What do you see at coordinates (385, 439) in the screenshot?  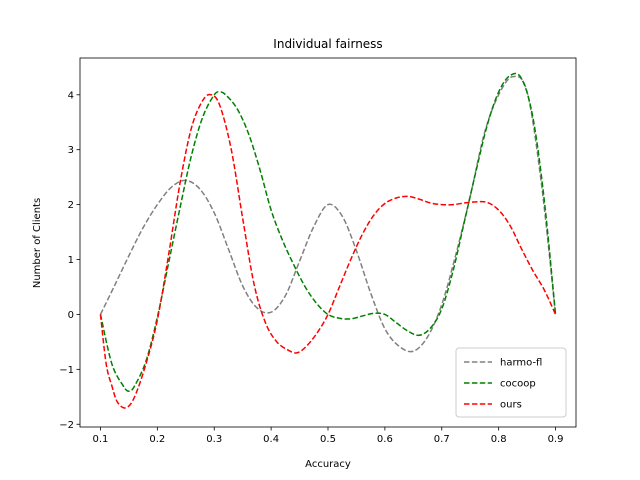 I see `x-tick-label: 0.6` at bounding box center [385, 439].